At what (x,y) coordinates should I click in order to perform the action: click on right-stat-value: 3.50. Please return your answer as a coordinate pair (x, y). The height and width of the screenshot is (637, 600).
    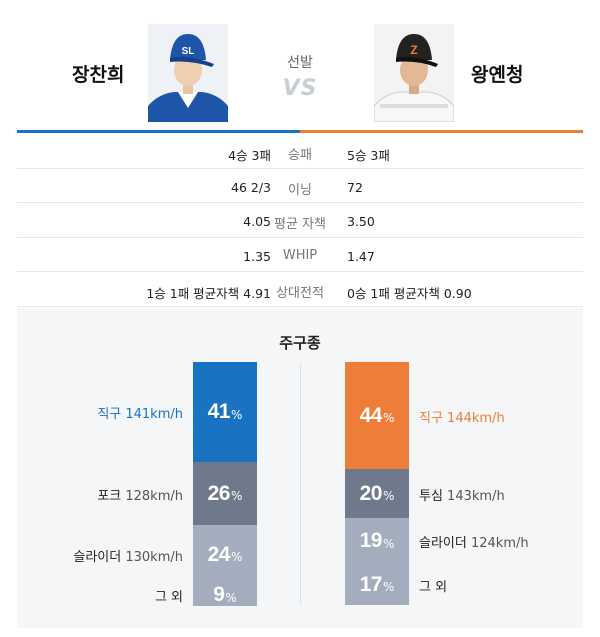
    Looking at the image, I should click on (361, 221).